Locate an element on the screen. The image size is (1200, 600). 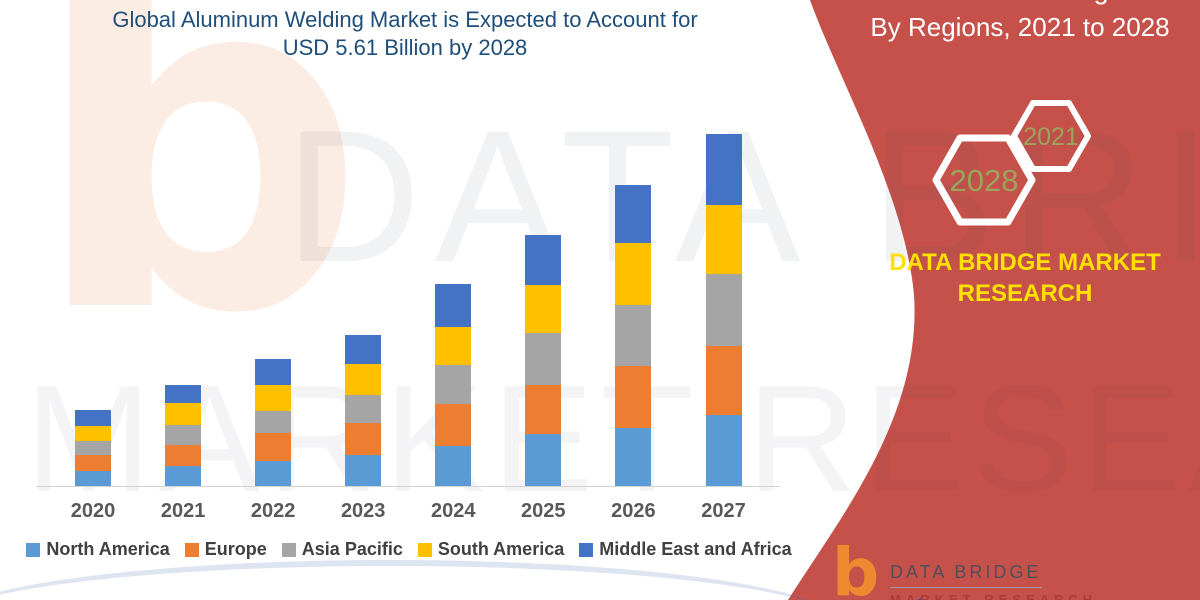
hexagon-2021-outline is located at coordinates (1051, 136).